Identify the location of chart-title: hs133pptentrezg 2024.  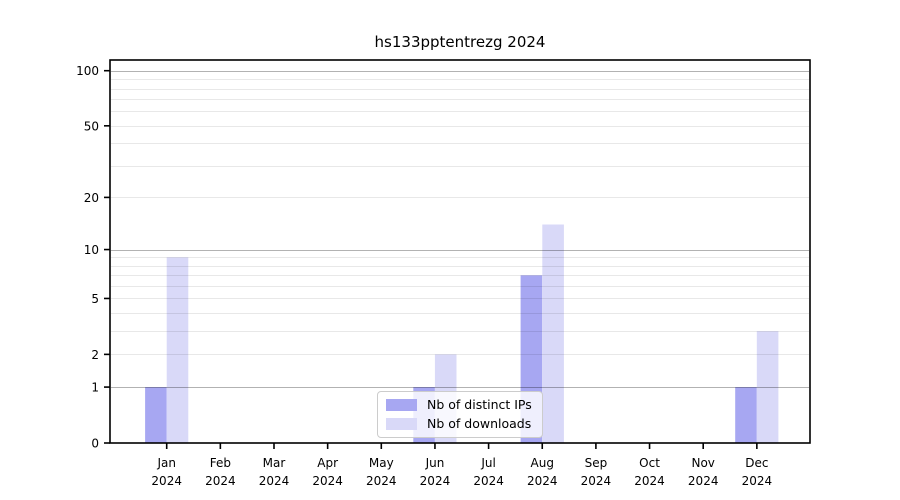
(460, 42).